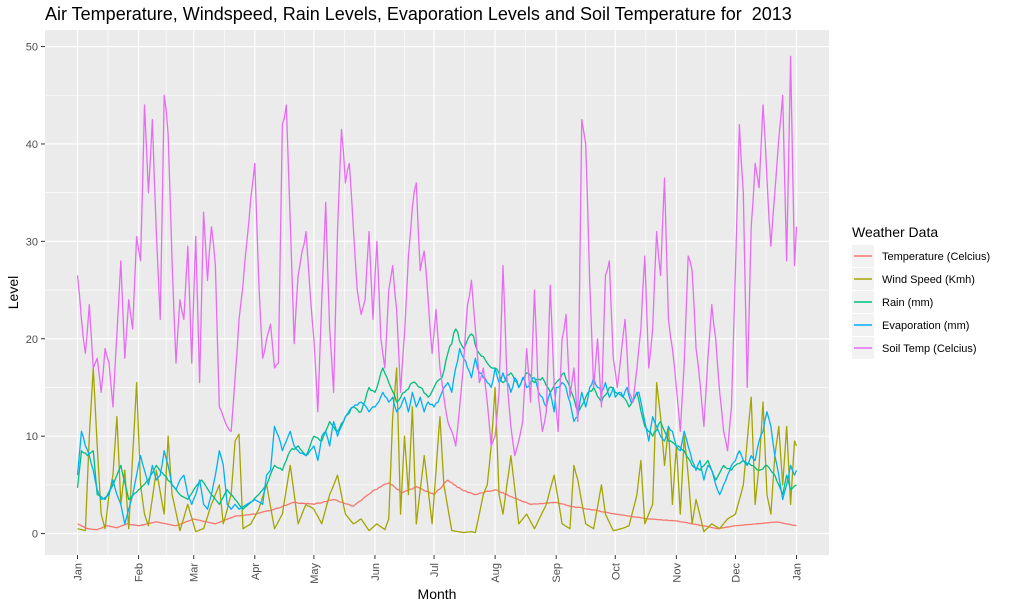 This screenshot has height=609, width=1017. I want to click on x-tick-label: Aug, so click(496, 573).